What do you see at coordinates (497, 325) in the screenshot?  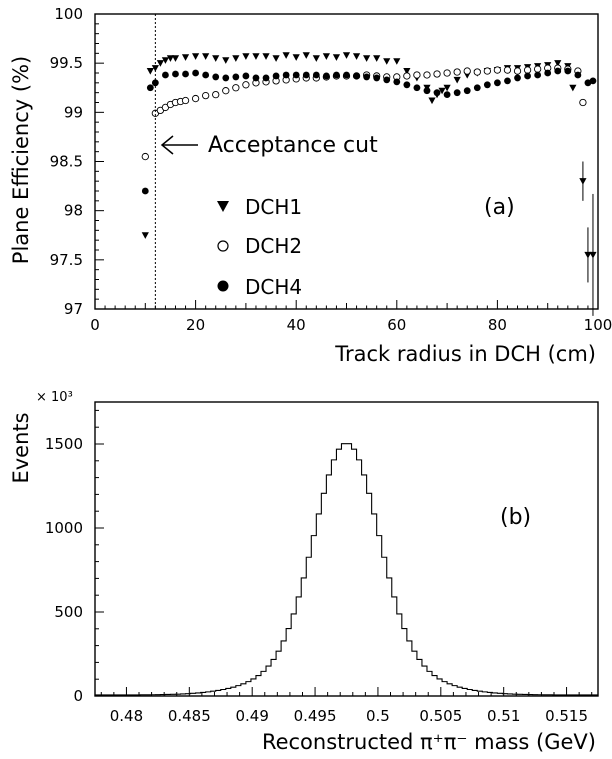 I see `panel-a-xtick-label: 80` at bounding box center [497, 325].